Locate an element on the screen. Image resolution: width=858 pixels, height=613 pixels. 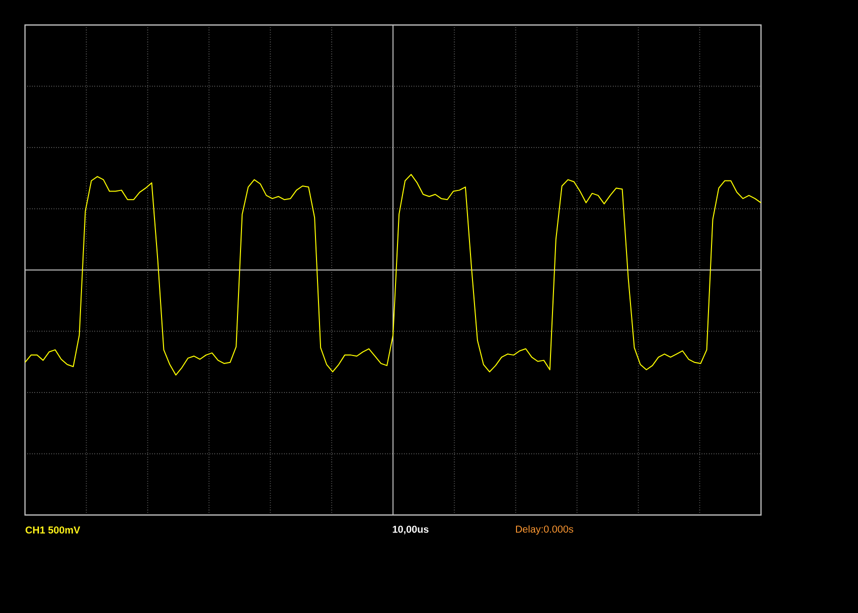
text: Delay:0.000s is located at coordinates (545, 530).